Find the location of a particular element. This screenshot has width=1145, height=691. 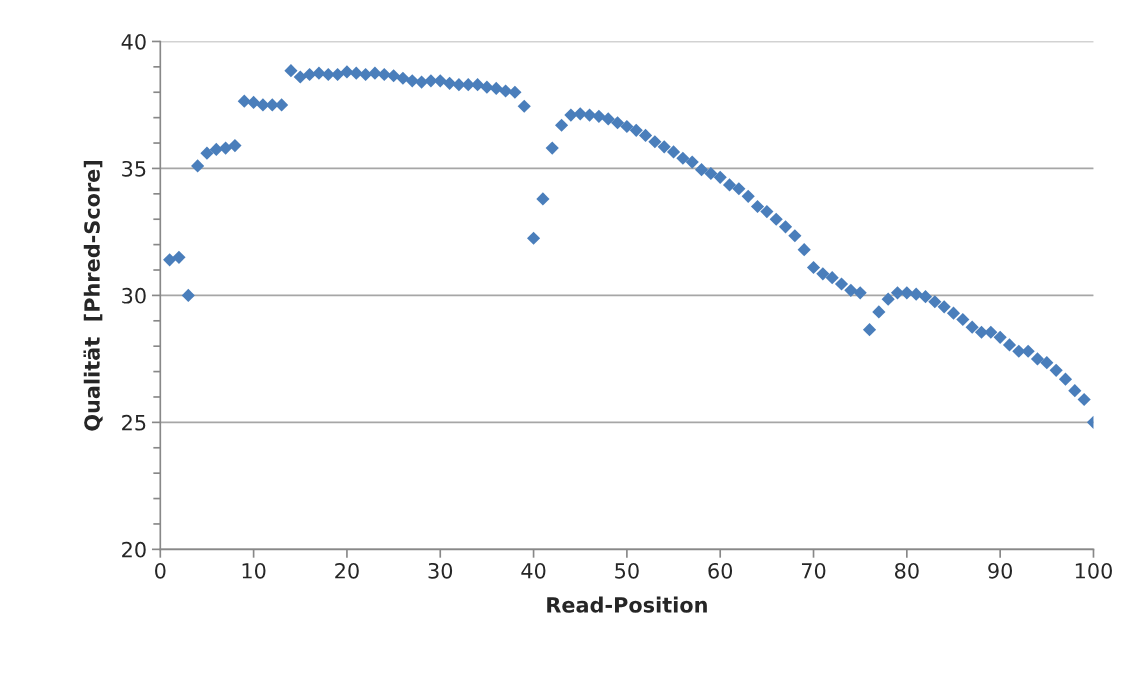

y-tick-label: 25 is located at coordinates (134, 422).